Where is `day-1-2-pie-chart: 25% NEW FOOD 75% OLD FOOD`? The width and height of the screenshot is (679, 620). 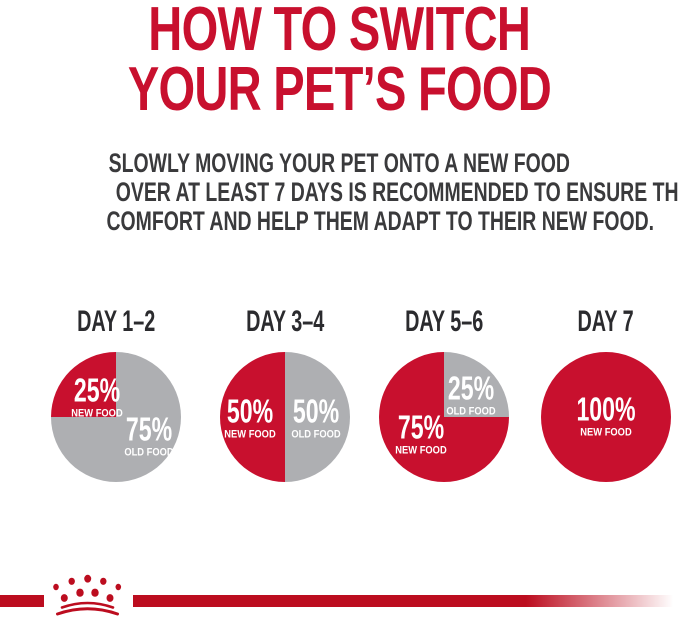 day-1-2-pie-chart: 25% NEW FOOD 75% OLD FOOD is located at coordinates (116, 417).